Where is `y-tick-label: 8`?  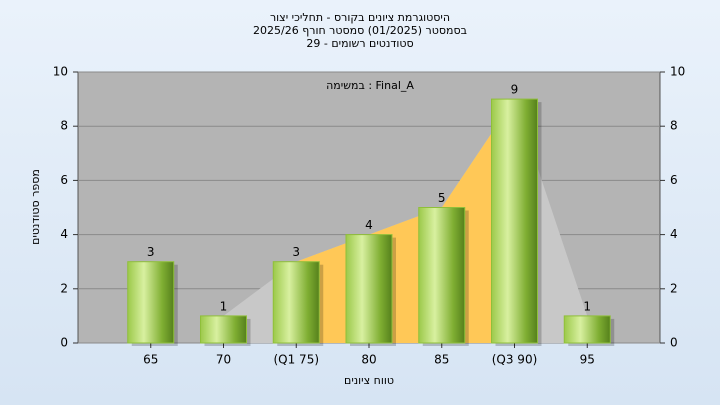 y-tick-label: 8 is located at coordinates (64, 126).